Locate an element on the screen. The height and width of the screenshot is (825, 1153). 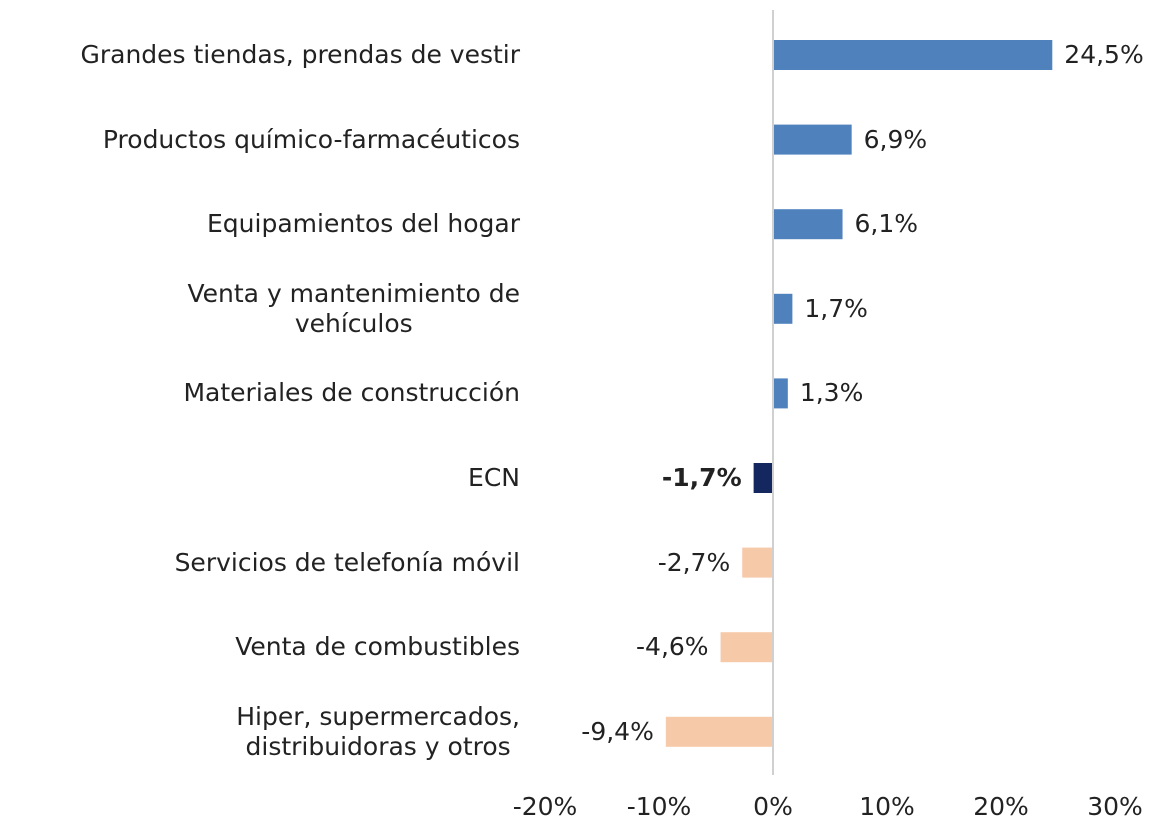
value-label: -1,7% is located at coordinates (701, 477).